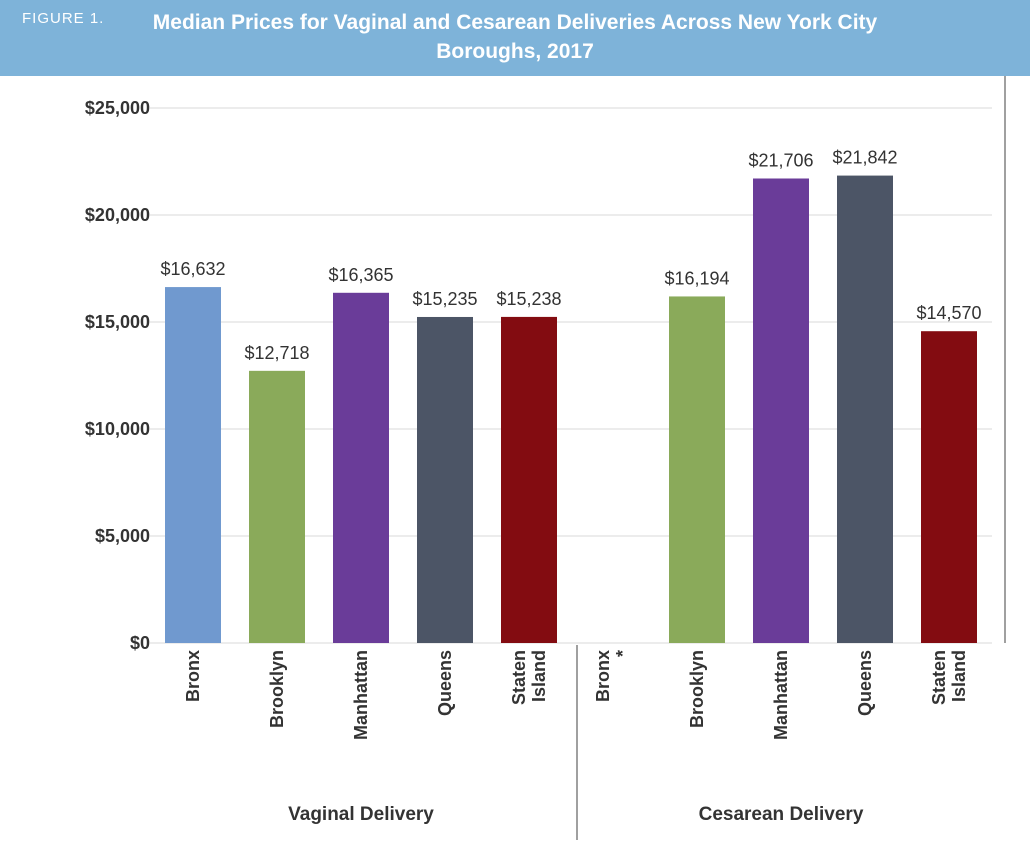 The width and height of the screenshot is (1030, 848). I want to click on y-tick-label: $0, so click(140, 643).